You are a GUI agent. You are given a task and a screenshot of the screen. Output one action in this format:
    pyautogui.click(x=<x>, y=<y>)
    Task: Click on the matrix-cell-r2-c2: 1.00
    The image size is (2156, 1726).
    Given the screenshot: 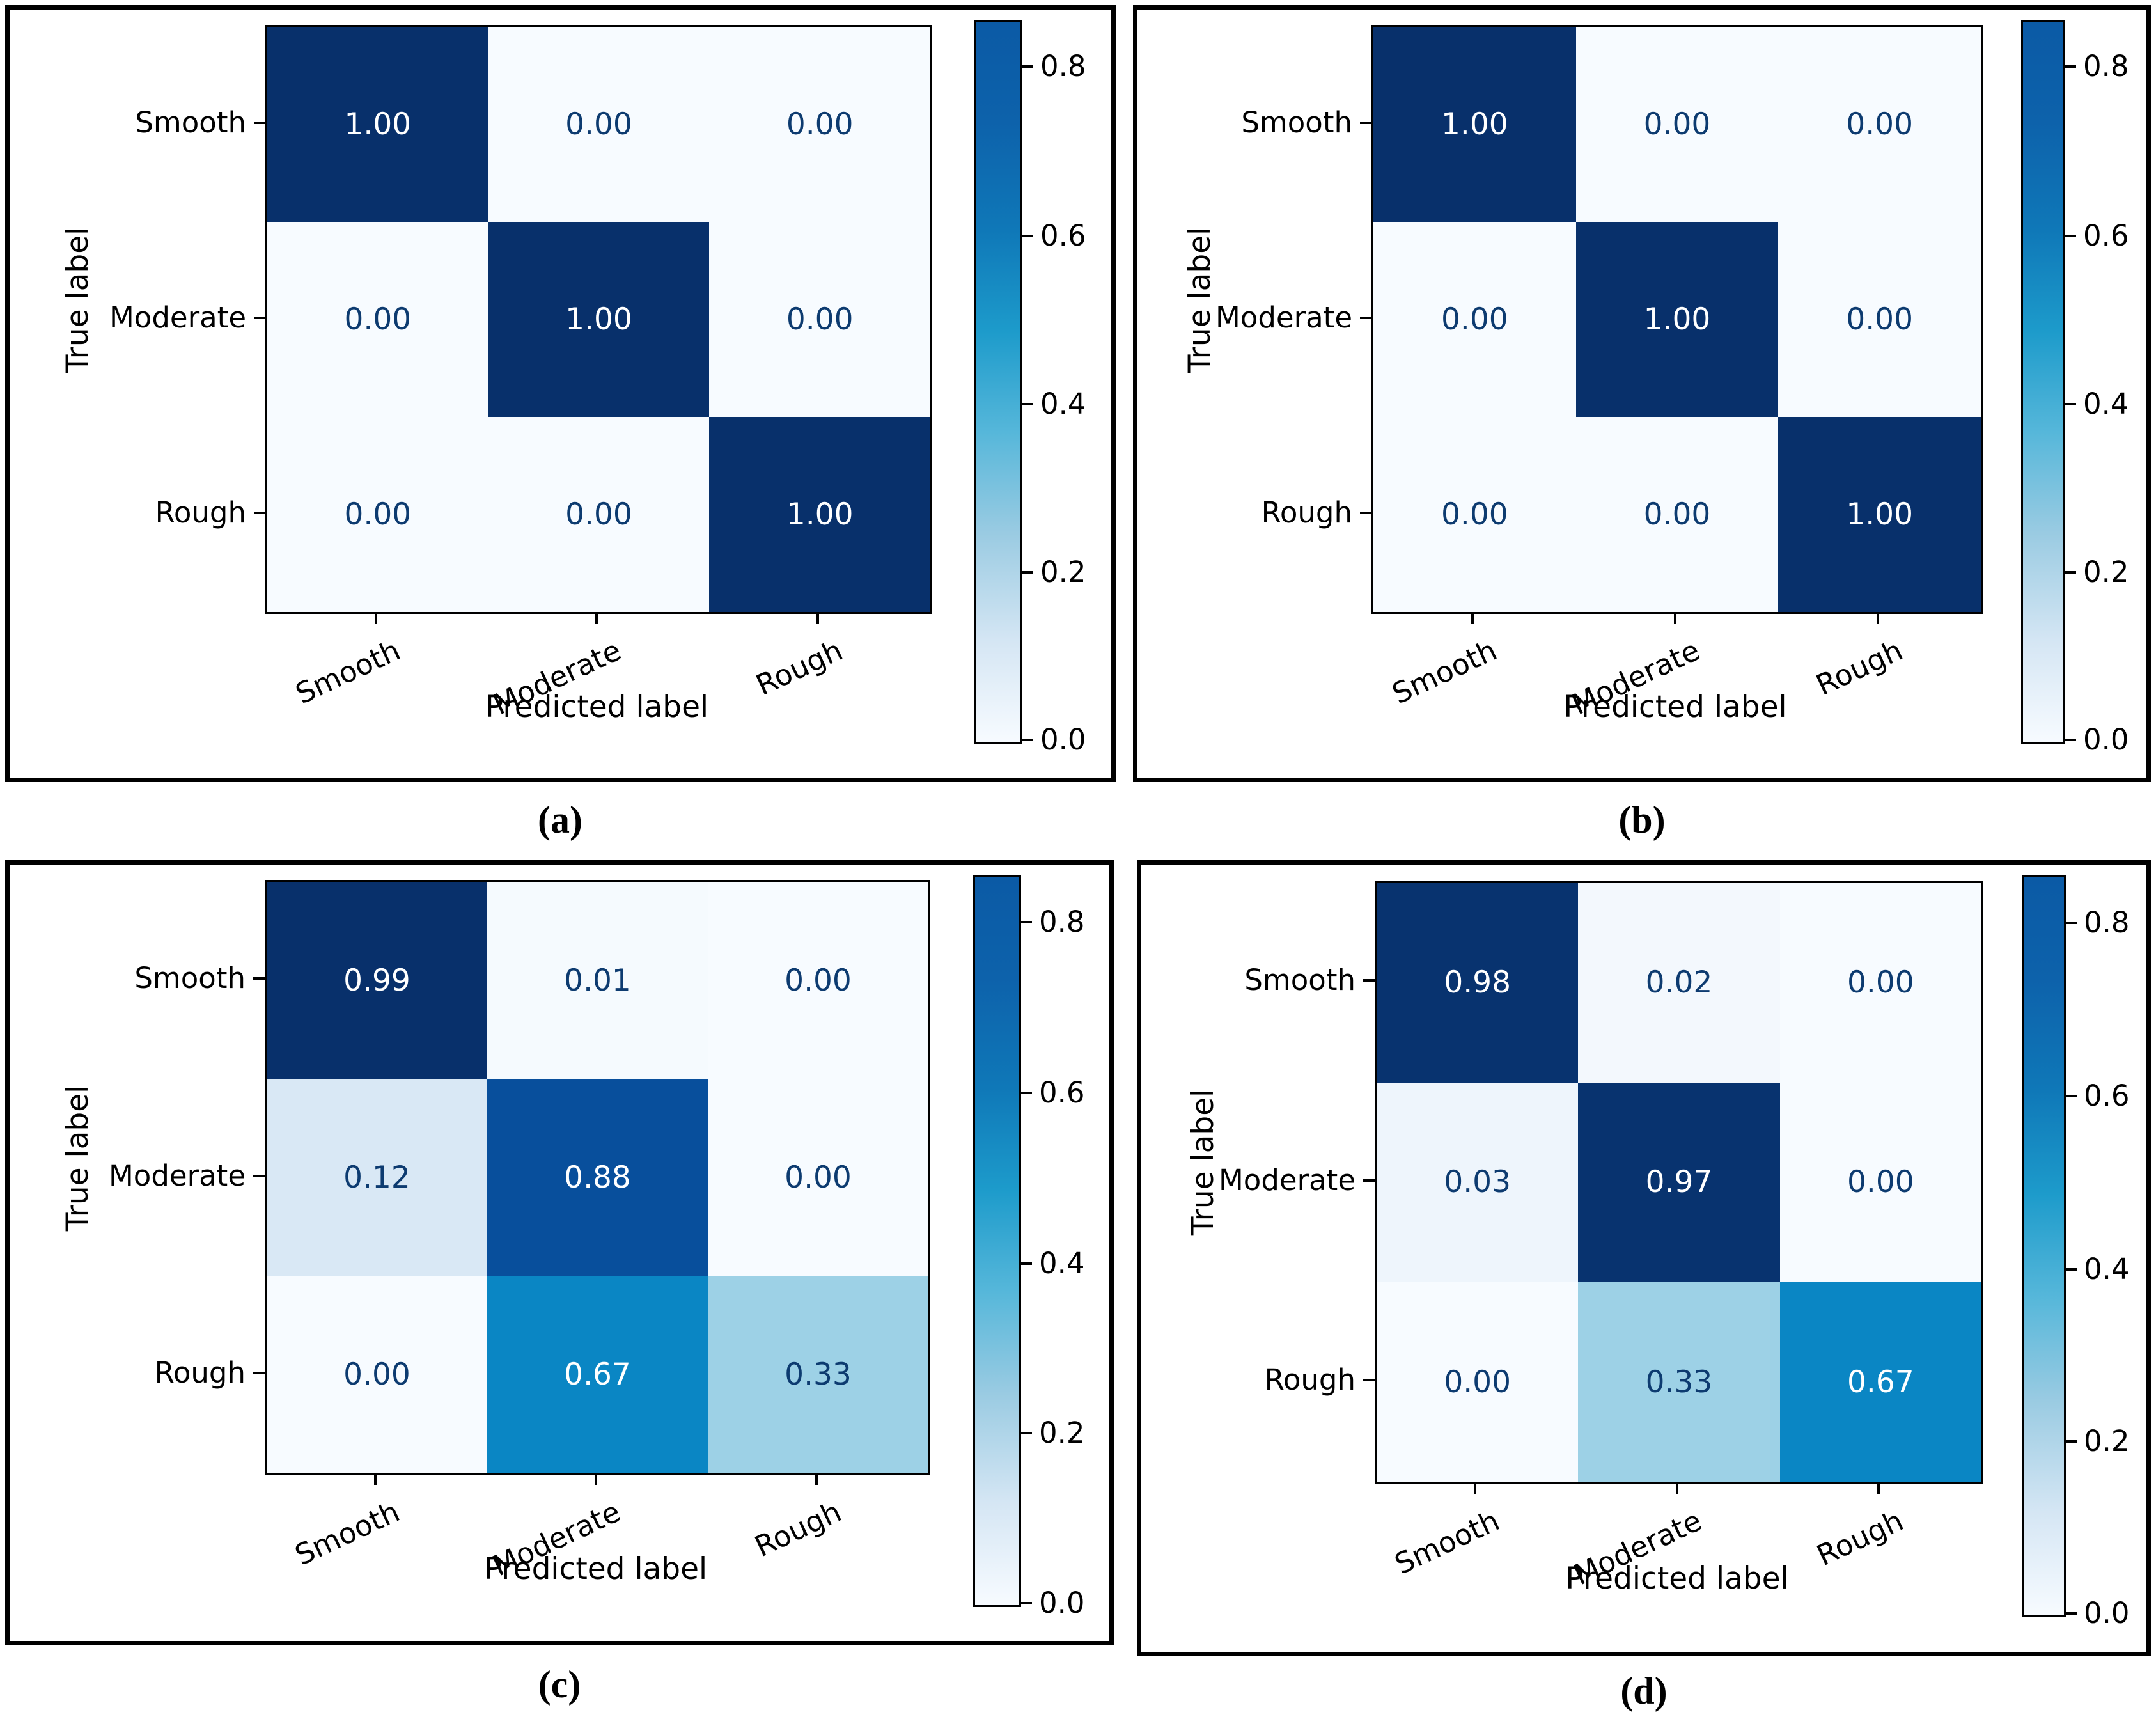 What is the action you would take?
    pyautogui.click(x=1880, y=514)
    